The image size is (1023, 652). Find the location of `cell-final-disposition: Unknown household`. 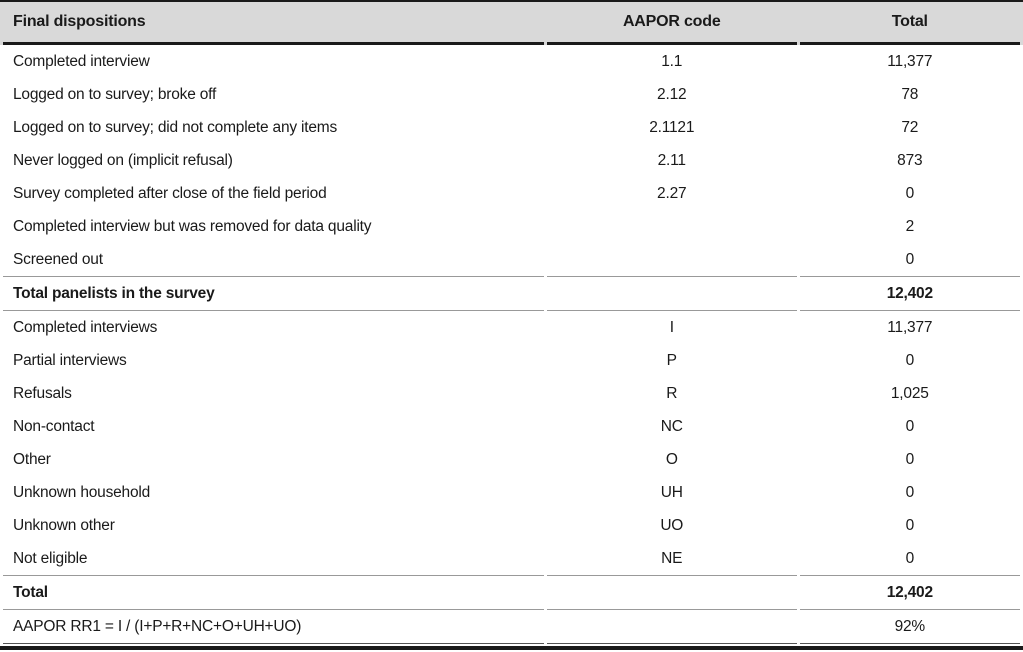

cell-final-disposition: Unknown household is located at coordinates (82, 492).